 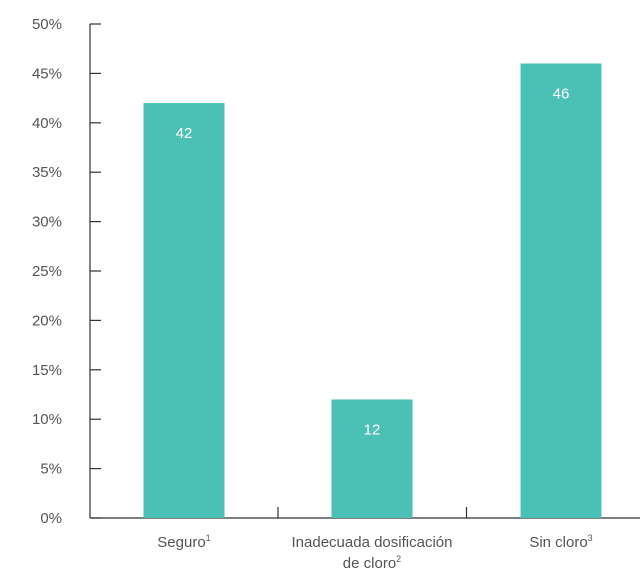 I want to click on data-label: 46, so click(x=561, y=94).